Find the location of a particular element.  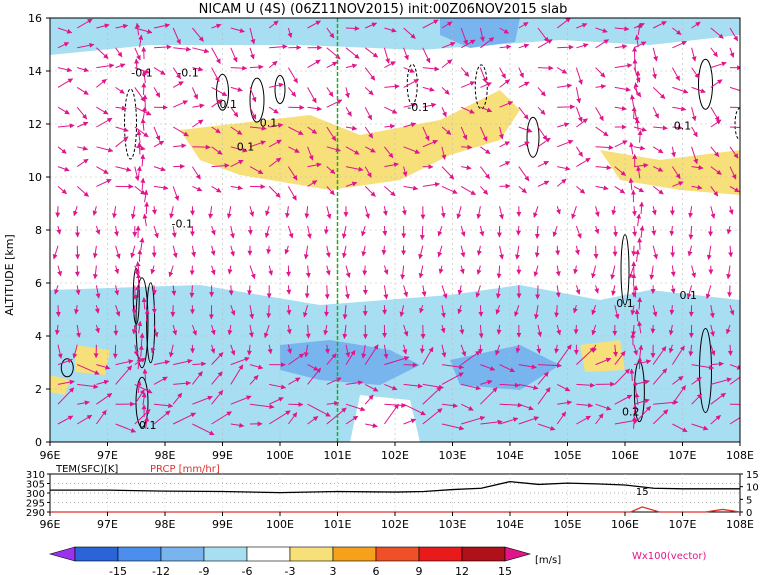

colorbar-segment is located at coordinates (268, 554).